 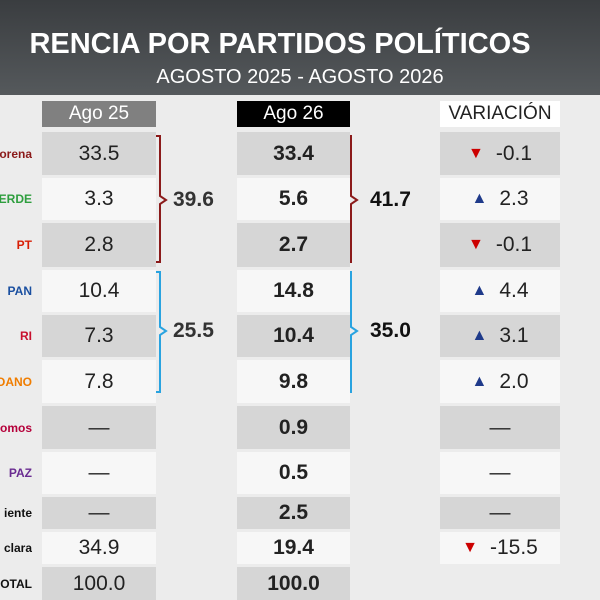 I want to click on party-label: PAZ, so click(x=20, y=473).